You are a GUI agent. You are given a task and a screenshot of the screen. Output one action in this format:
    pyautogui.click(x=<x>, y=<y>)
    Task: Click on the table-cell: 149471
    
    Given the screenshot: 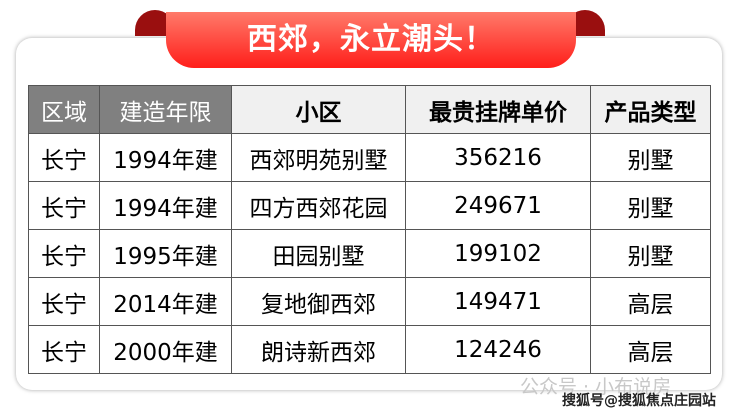 What is the action you would take?
    pyautogui.click(x=498, y=301)
    